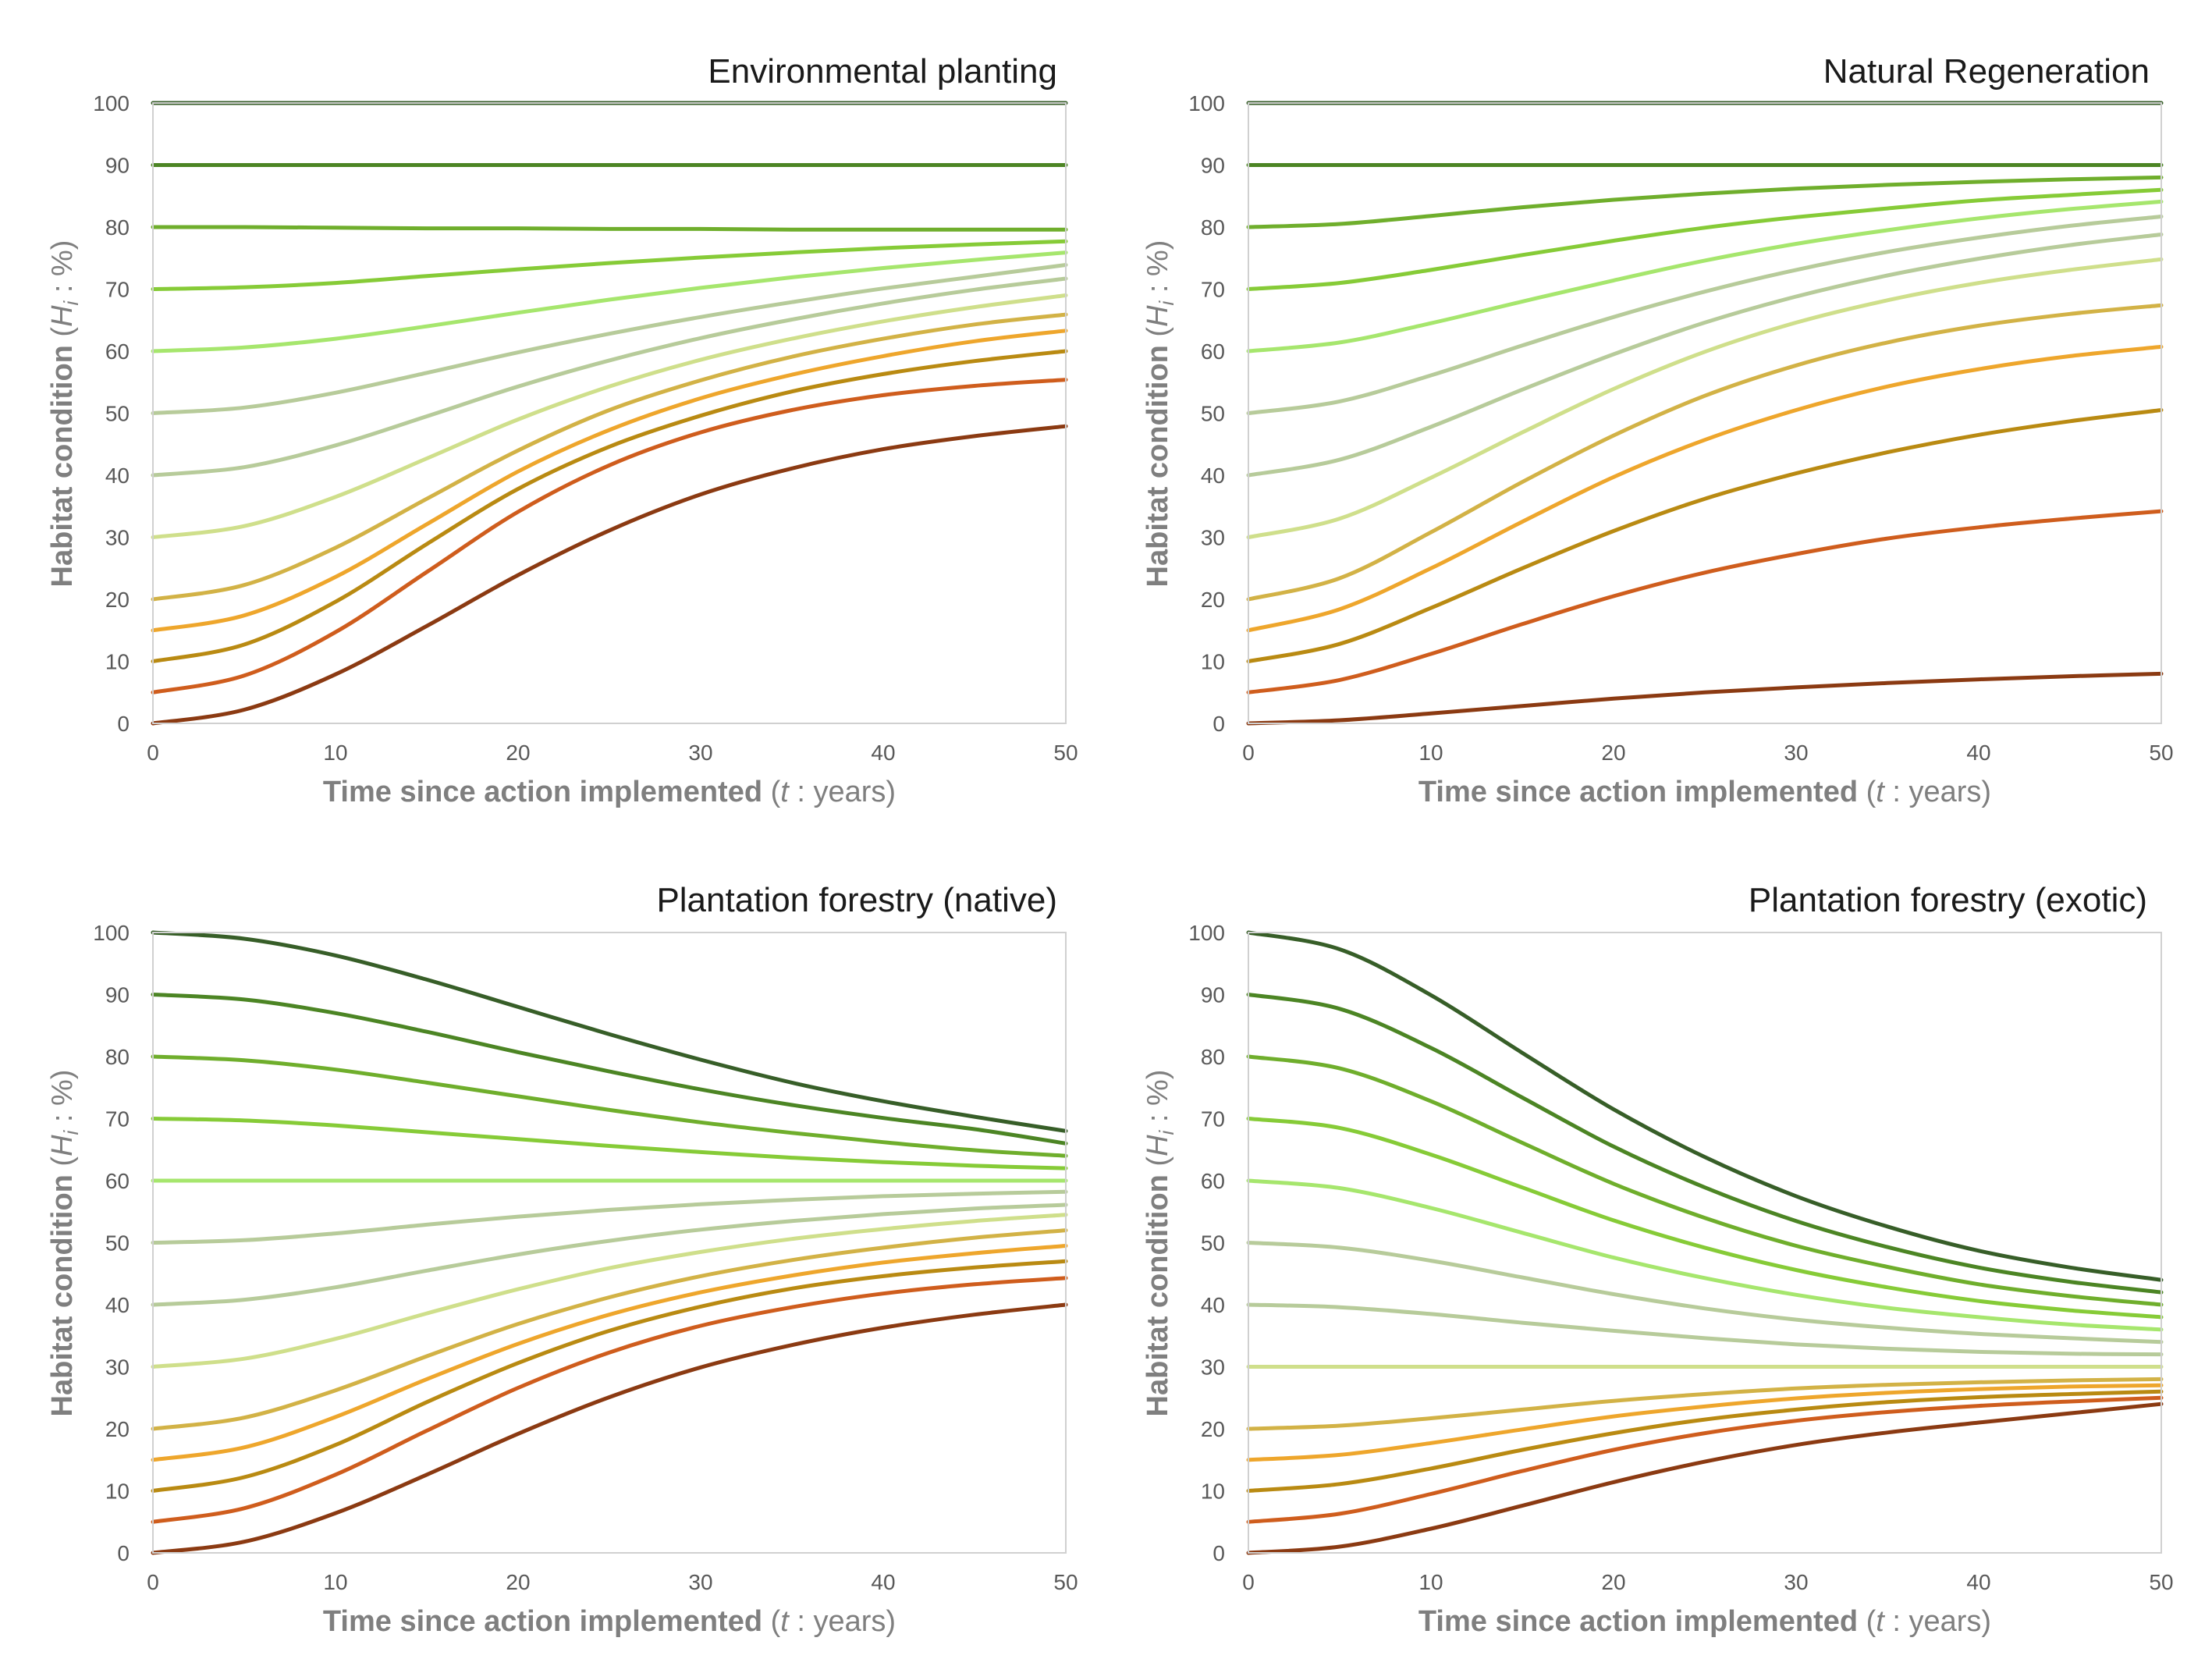 The height and width of the screenshot is (1659, 2212). I want to click on y-label-sub: i, so click(71, 1132).